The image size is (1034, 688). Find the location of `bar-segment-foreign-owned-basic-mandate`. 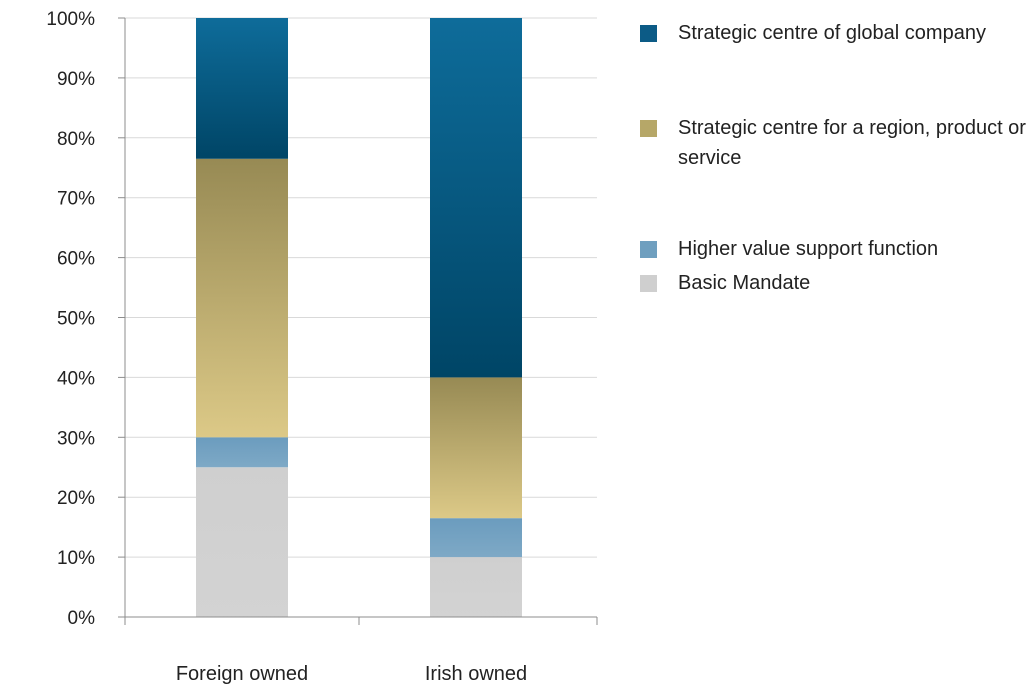

bar-segment-foreign-owned-basic-mandate is located at coordinates (242, 542).